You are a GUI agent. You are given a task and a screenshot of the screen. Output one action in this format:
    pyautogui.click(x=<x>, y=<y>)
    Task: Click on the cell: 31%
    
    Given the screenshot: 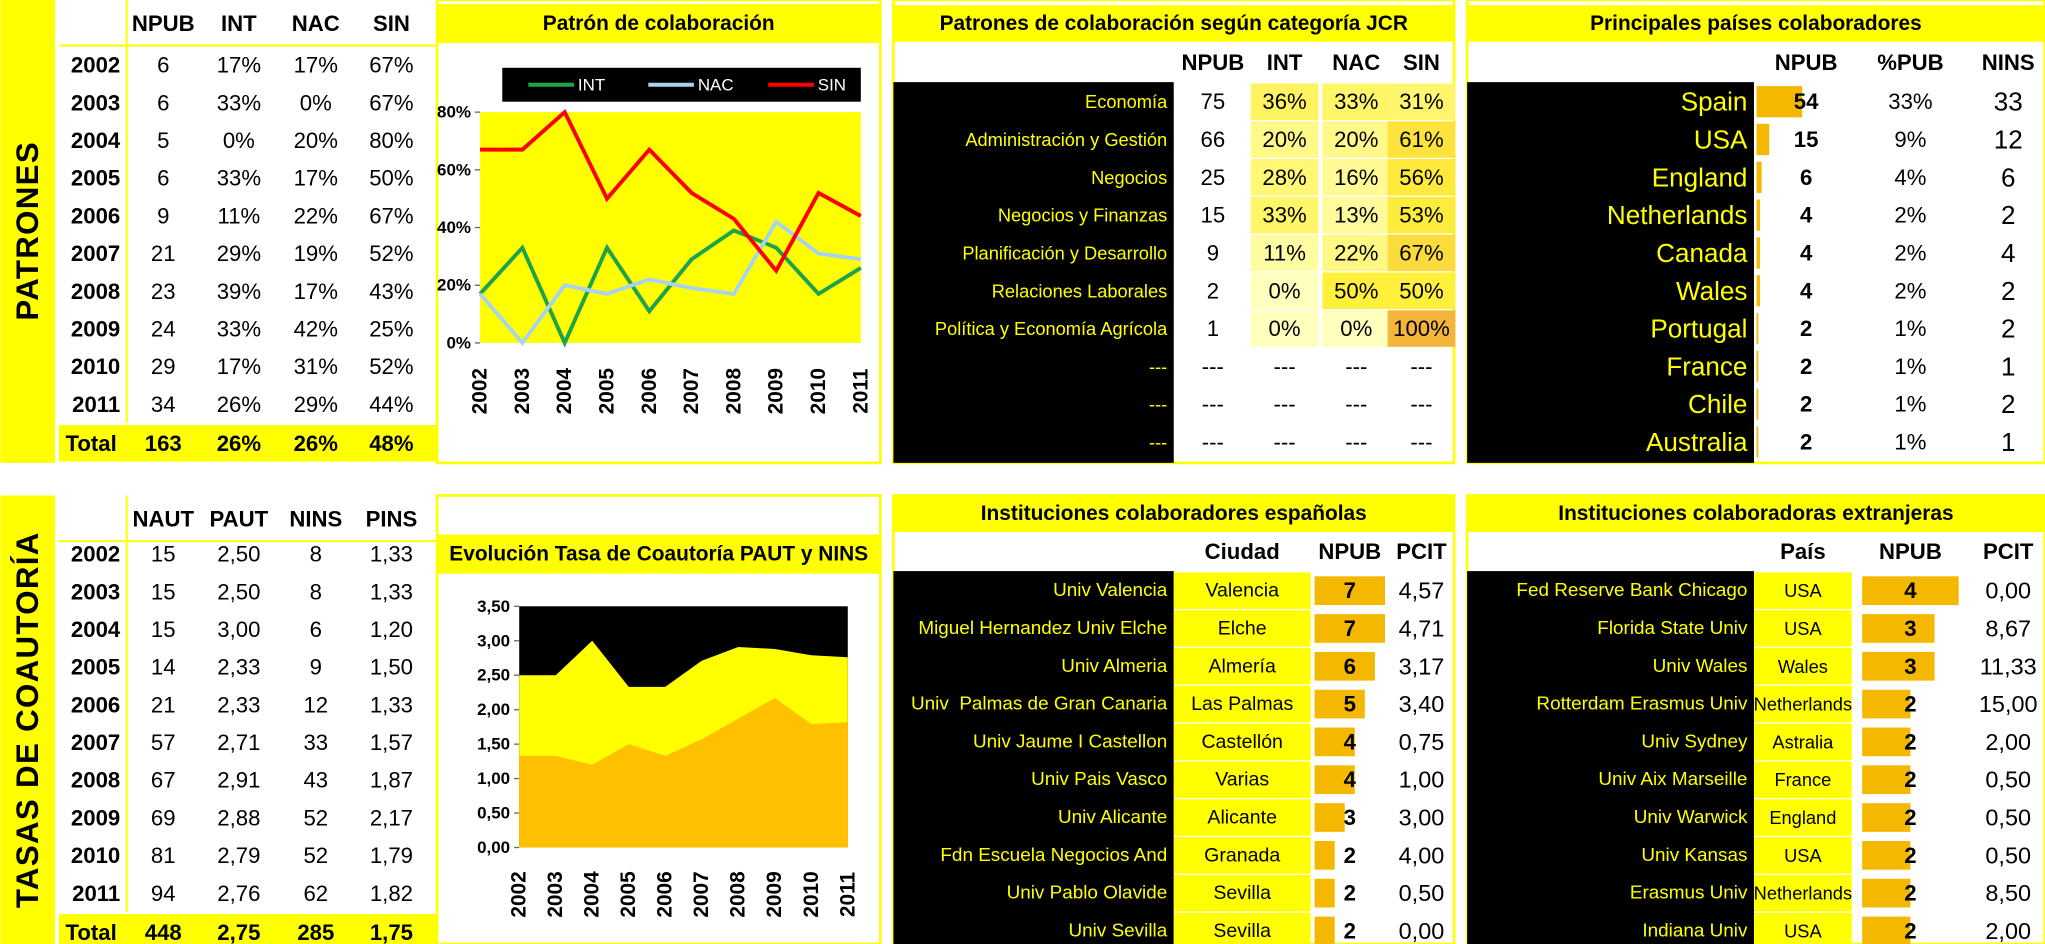 What is the action you would take?
    pyautogui.click(x=316, y=366)
    